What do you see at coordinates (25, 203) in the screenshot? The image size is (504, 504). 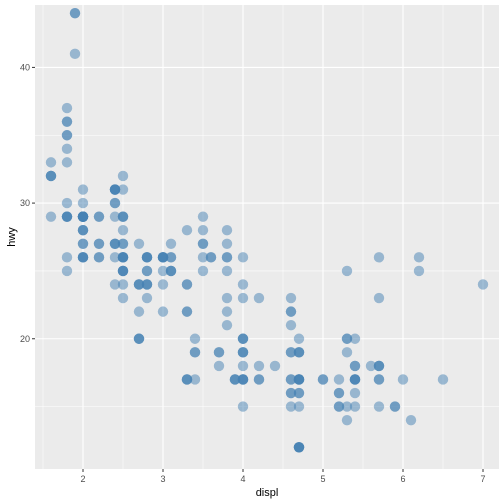 I see `y-tick-label: 30` at bounding box center [25, 203].